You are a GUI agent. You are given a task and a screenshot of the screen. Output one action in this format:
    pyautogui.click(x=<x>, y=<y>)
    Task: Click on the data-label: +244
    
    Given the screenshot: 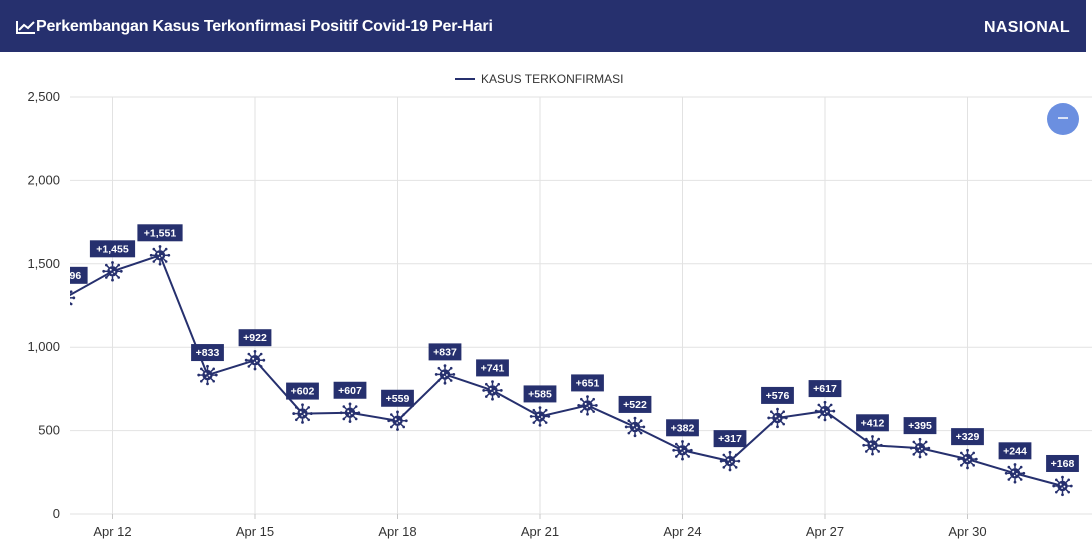 What is the action you would take?
    pyautogui.click(x=1015, y=451)
    